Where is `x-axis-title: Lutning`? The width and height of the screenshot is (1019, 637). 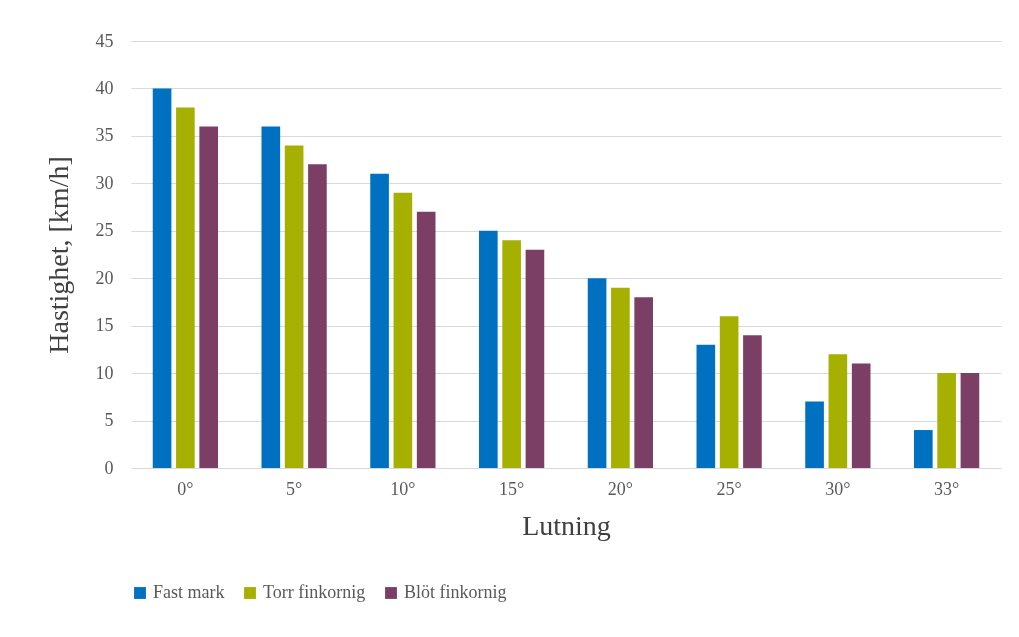
x-axis-title: Lutning is located at coordinates (566, 525).